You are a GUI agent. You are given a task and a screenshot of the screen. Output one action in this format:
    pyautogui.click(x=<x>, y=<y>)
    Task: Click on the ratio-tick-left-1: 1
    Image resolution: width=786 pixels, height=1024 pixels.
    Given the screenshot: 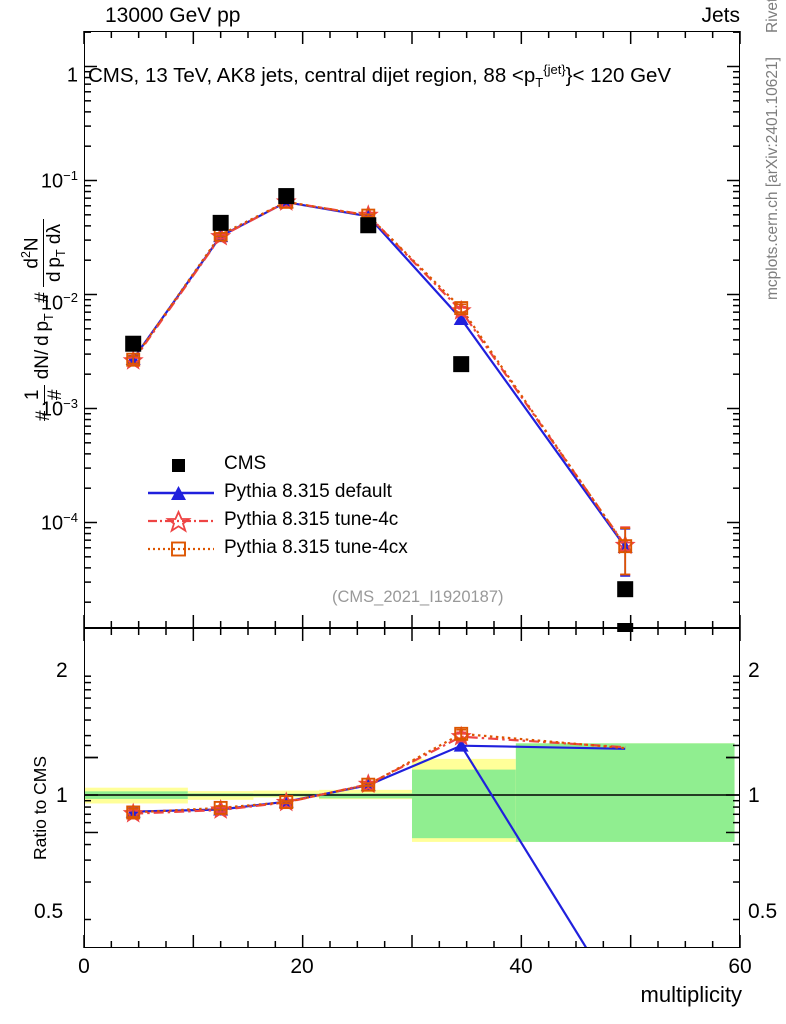 What is the action you would take?
    pyautogui.click(x=62, y=795)
    